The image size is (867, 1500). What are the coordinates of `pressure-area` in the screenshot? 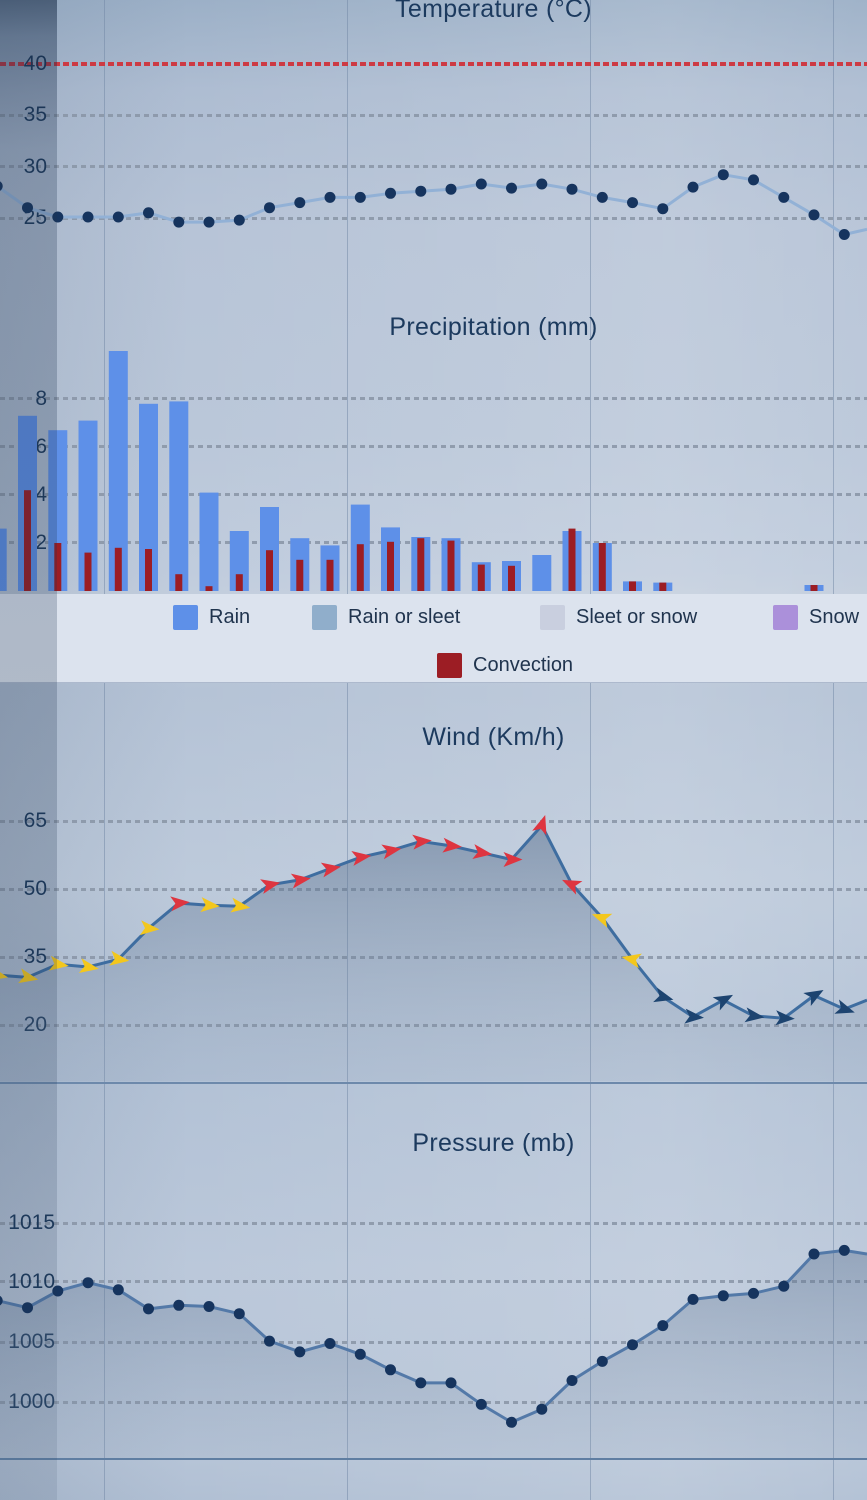 It's located at (433, 1354).